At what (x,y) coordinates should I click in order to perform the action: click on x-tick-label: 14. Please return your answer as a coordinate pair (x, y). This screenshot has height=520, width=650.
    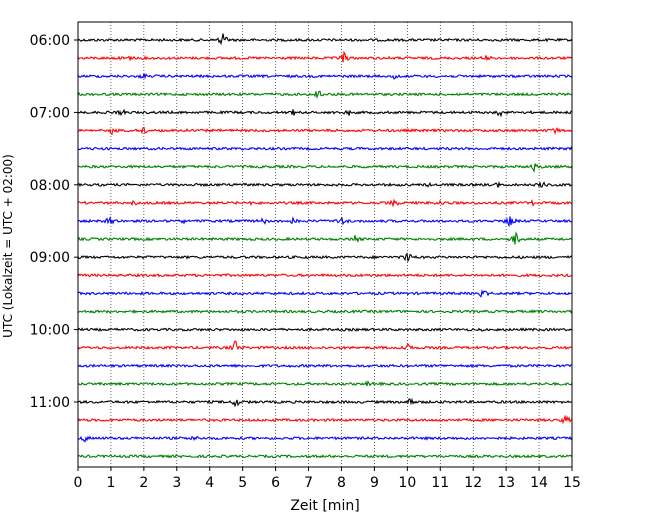
    Looking at the image, I should click on (539, 483).